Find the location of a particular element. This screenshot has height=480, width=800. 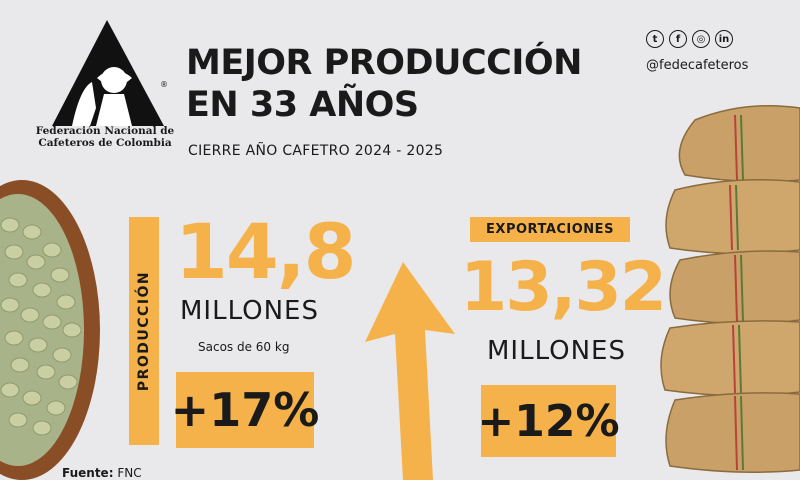

facebook-icon: f is located at coordinates (678, 39).